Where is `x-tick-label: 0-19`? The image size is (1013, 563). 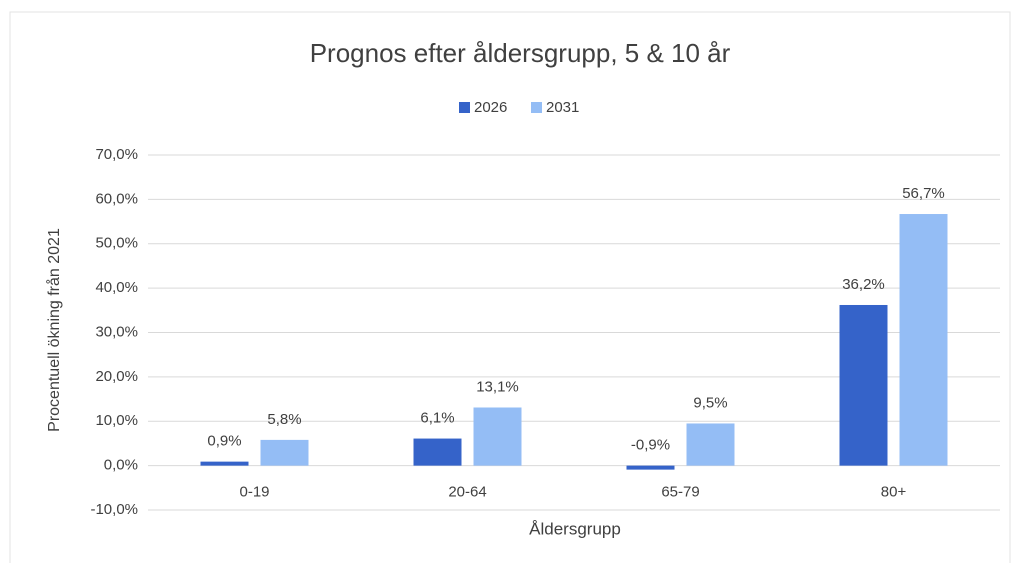
x-tick-label: 0-19 is located at coordinates (254, 492).